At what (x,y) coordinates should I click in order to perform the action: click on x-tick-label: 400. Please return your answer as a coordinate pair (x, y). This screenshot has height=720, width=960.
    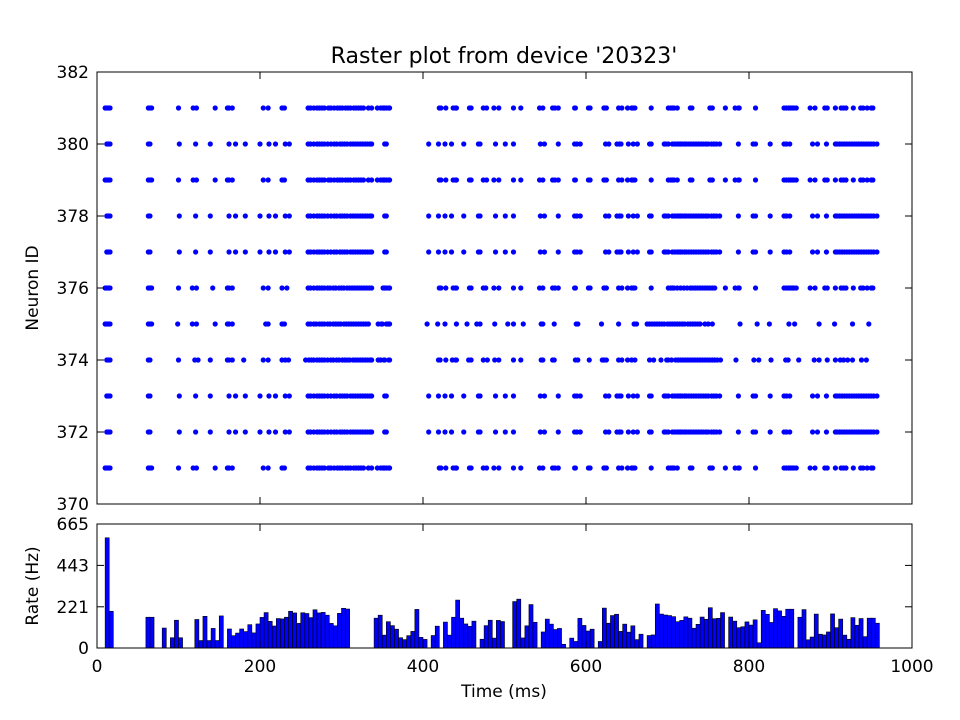
    Looking at the image, I should click on (423, 667).